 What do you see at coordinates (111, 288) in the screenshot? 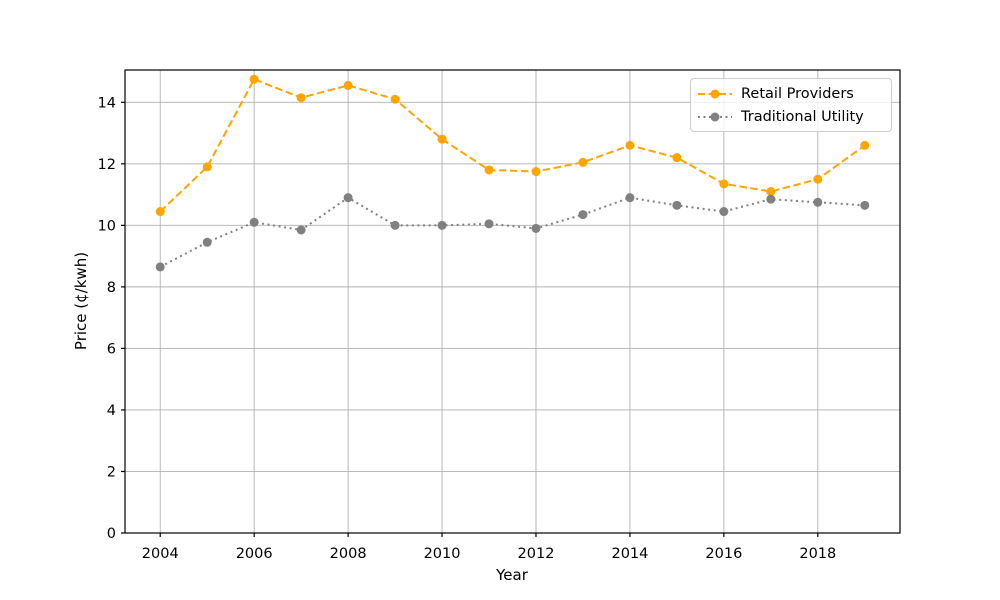
I see `y-tick-label: 8` at bounding box center [111, 288].